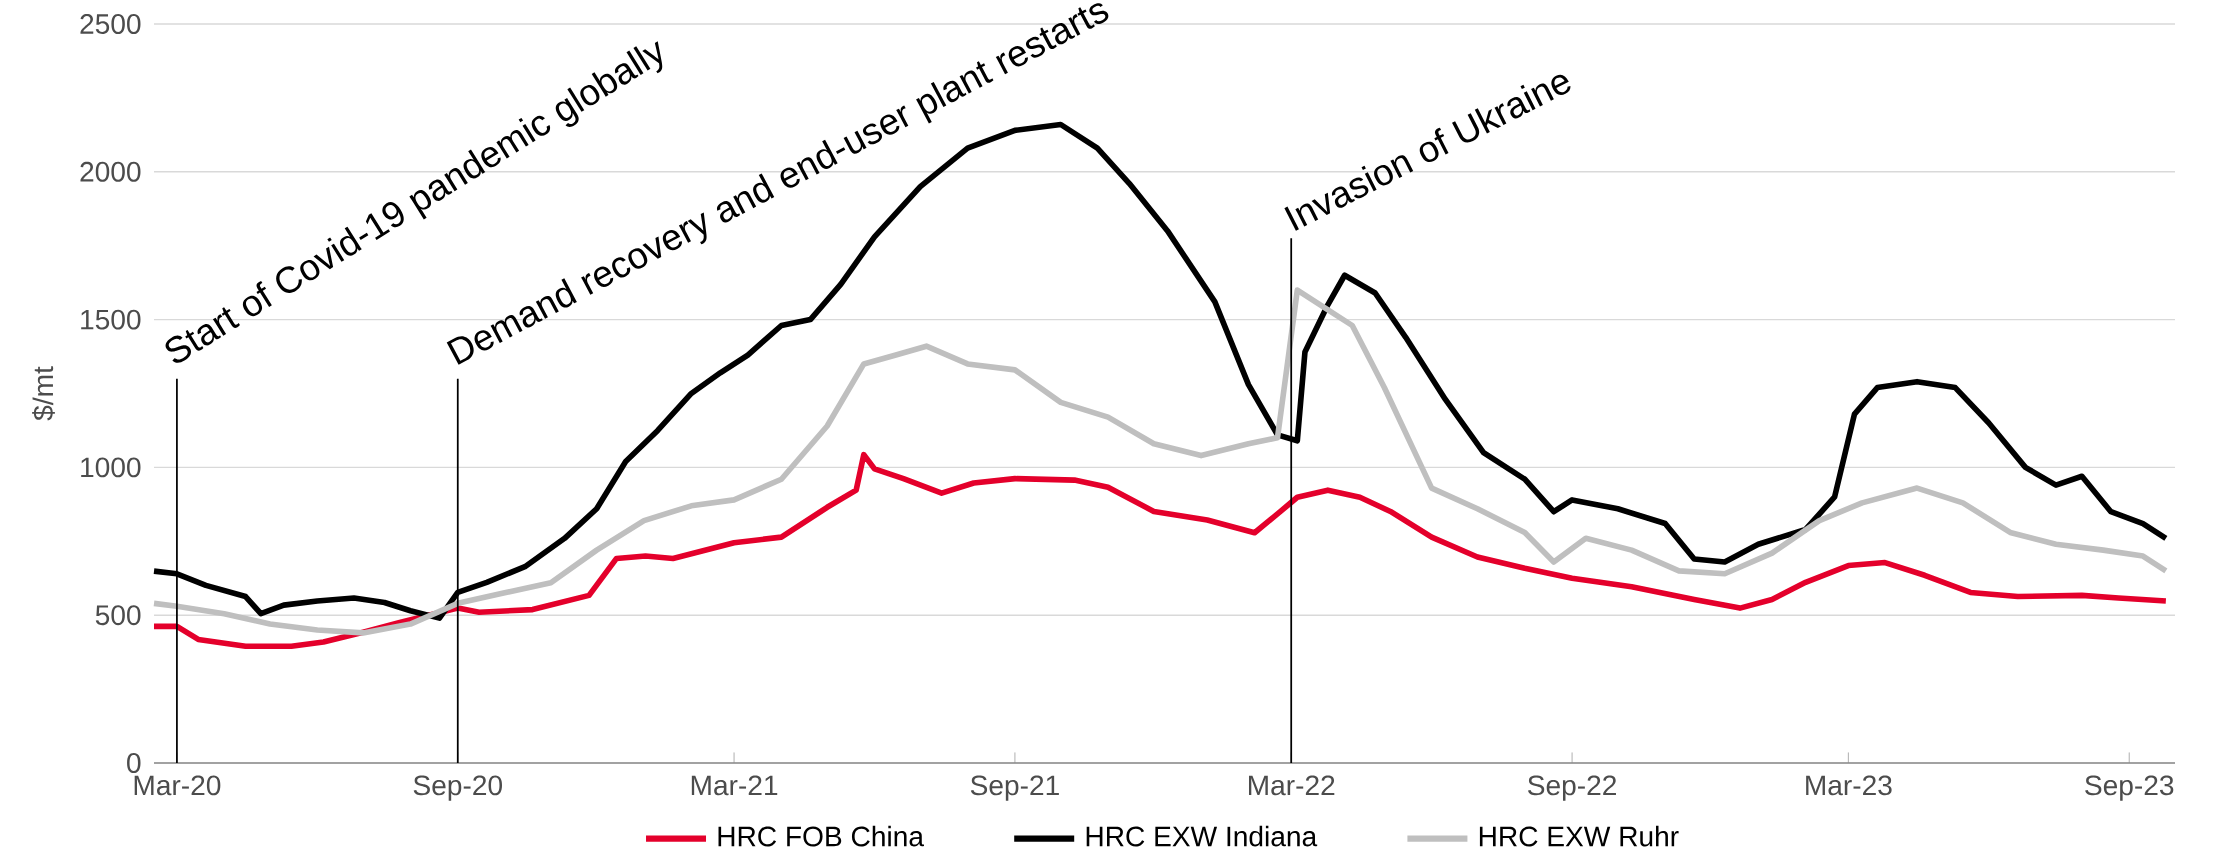 This screenshot has width=2229, height=858. Describe the element at coordinates (458, 788) in the screenshot. I see `x-tick-label: Sep-20` at that location.